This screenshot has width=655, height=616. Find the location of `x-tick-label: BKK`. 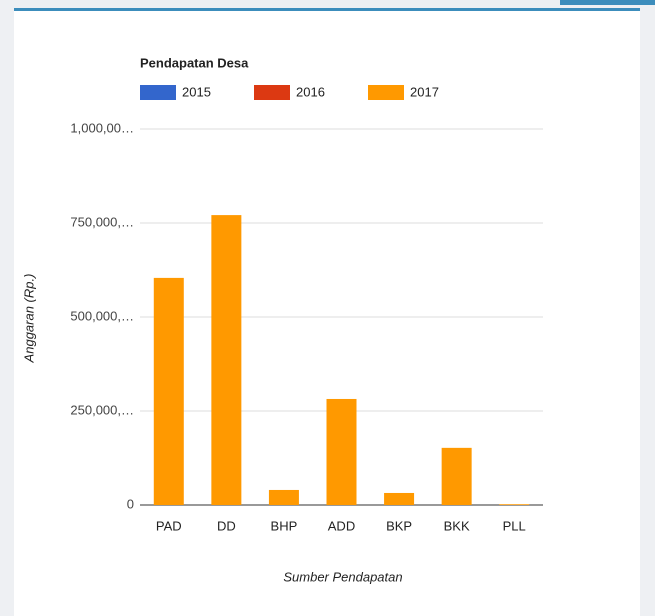

x-tick-label: BKK is located at coordinates (457, 525).